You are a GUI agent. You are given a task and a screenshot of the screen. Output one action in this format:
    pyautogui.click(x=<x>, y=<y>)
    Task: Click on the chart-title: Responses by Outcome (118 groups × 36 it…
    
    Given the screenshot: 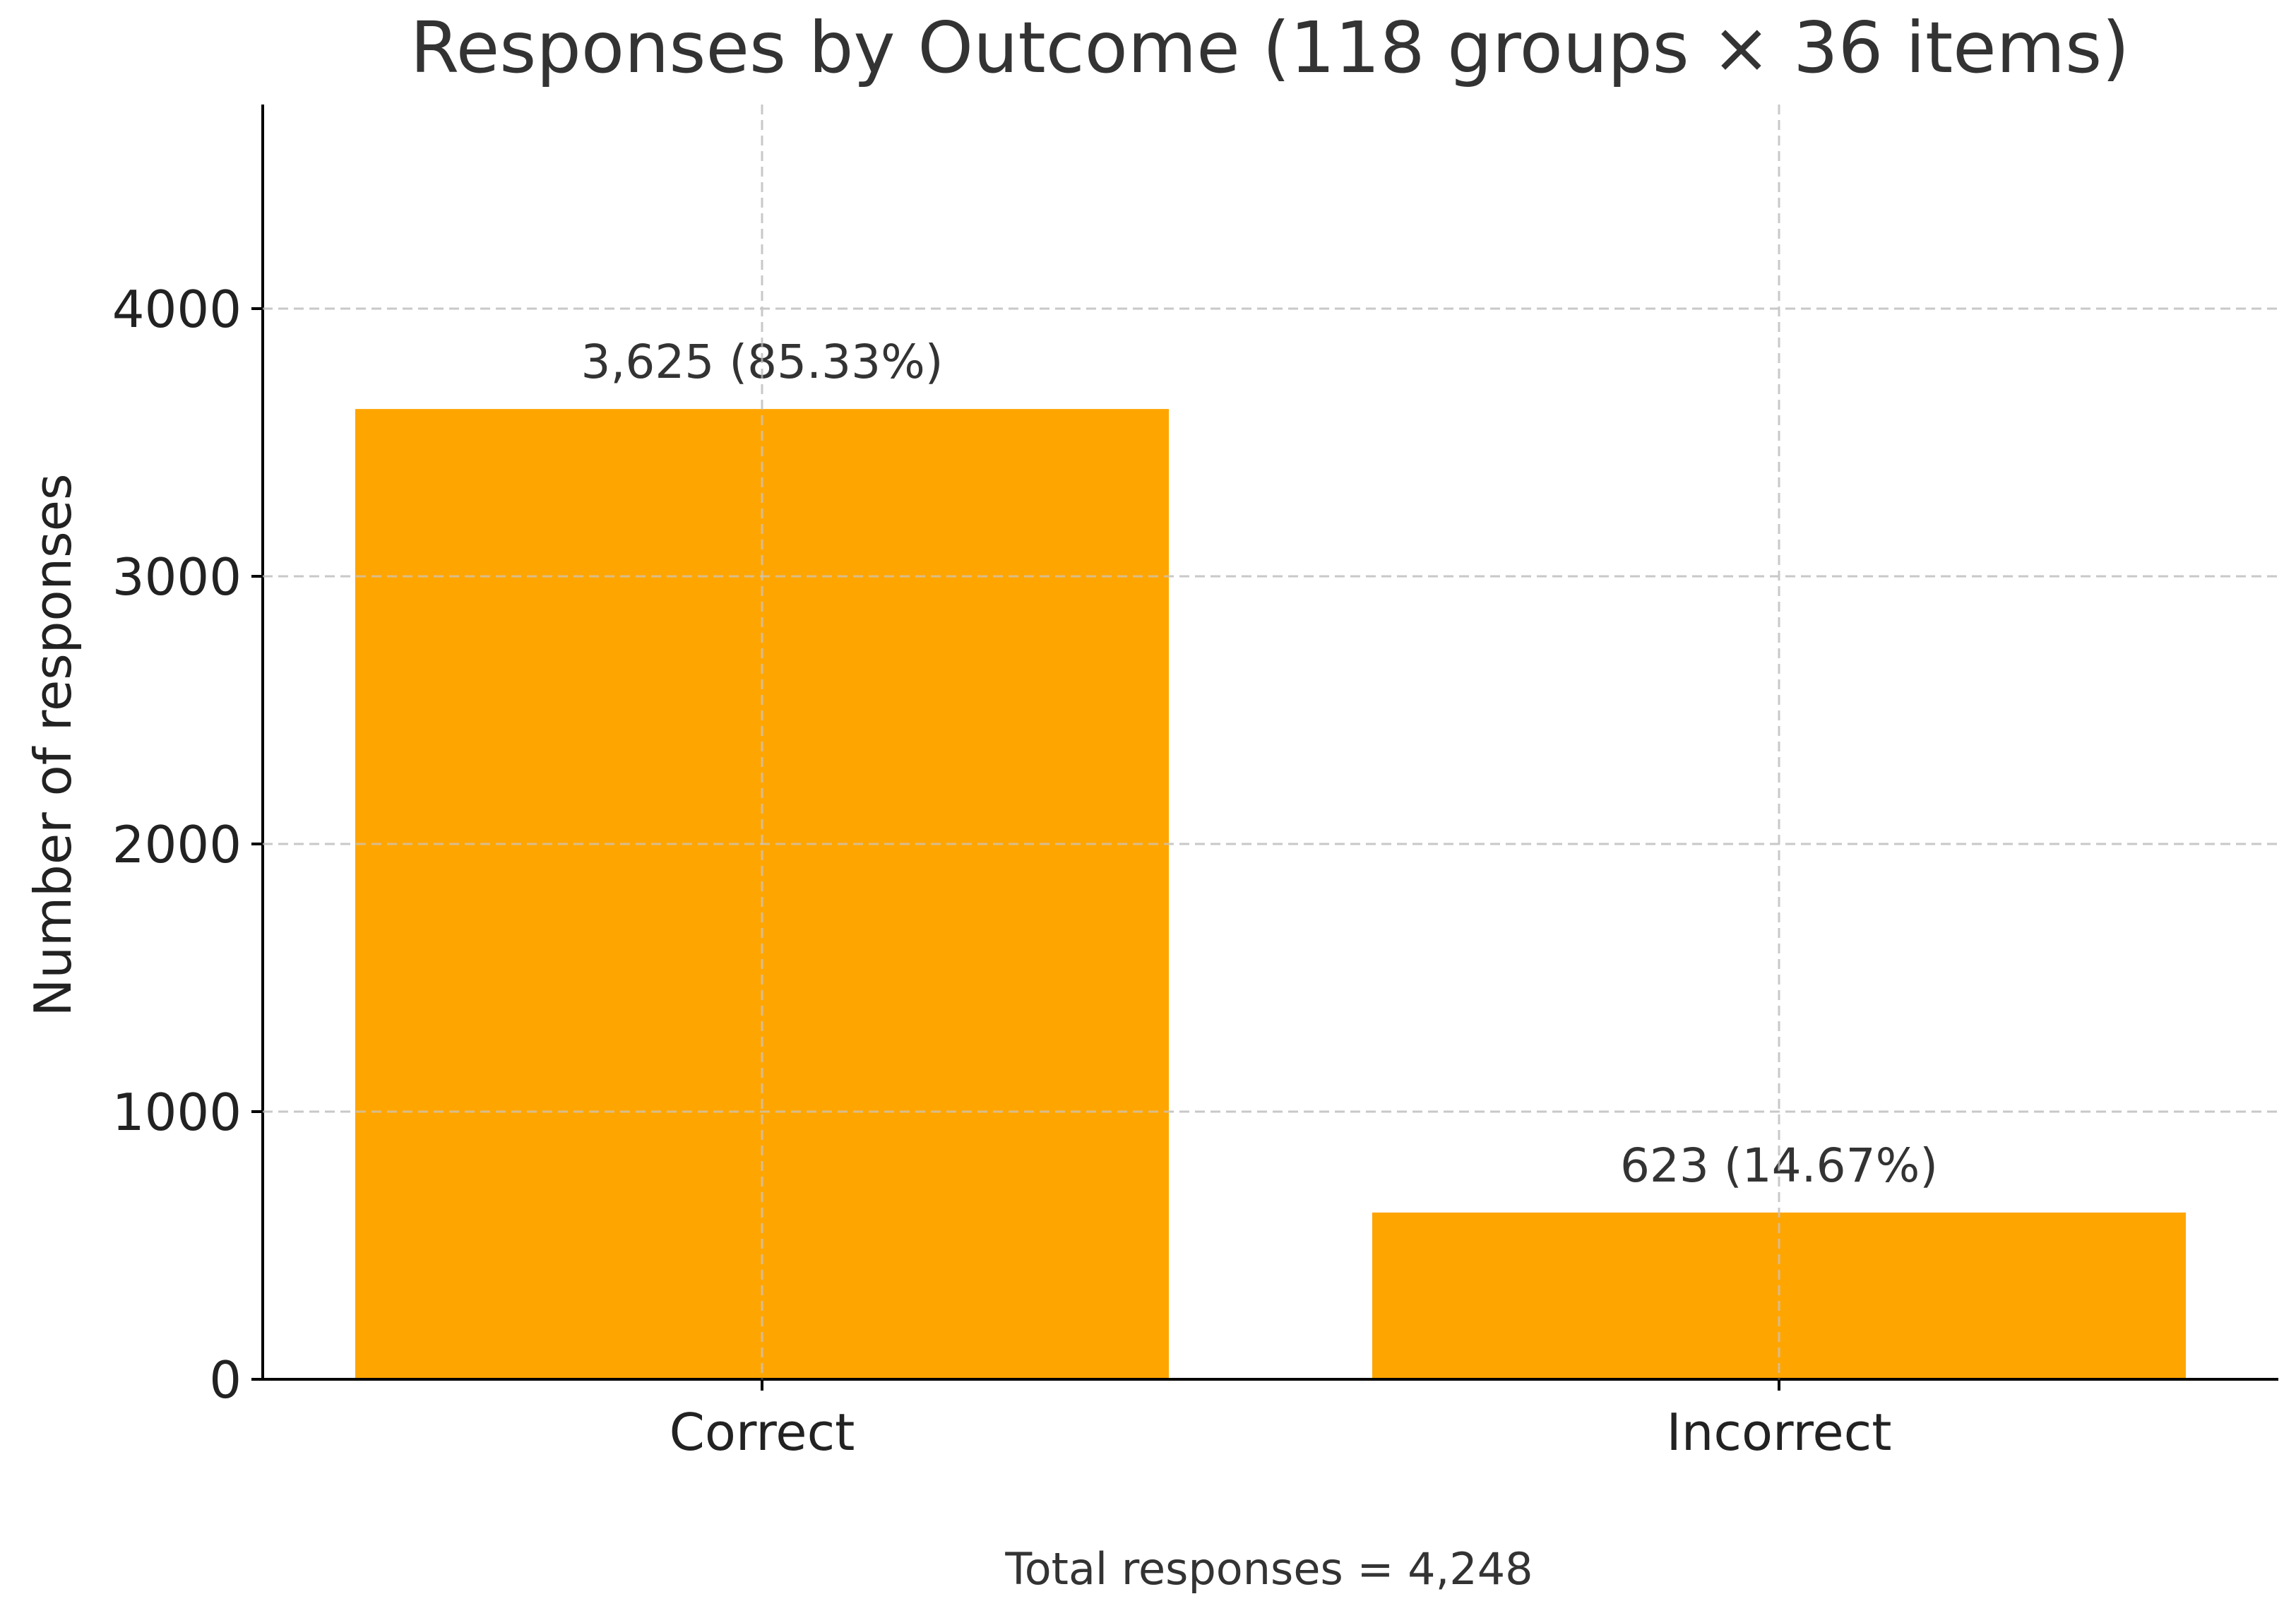 What is the action you would take?
    pyautogui.click(x=1269, y=47)
    